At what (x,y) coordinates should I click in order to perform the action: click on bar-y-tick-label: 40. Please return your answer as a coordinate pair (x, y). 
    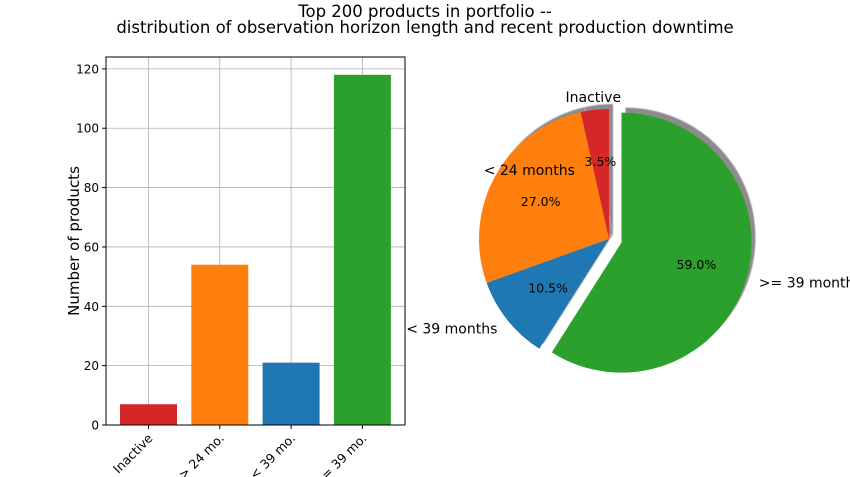
    Looking at the image, I should click on (91, 307).